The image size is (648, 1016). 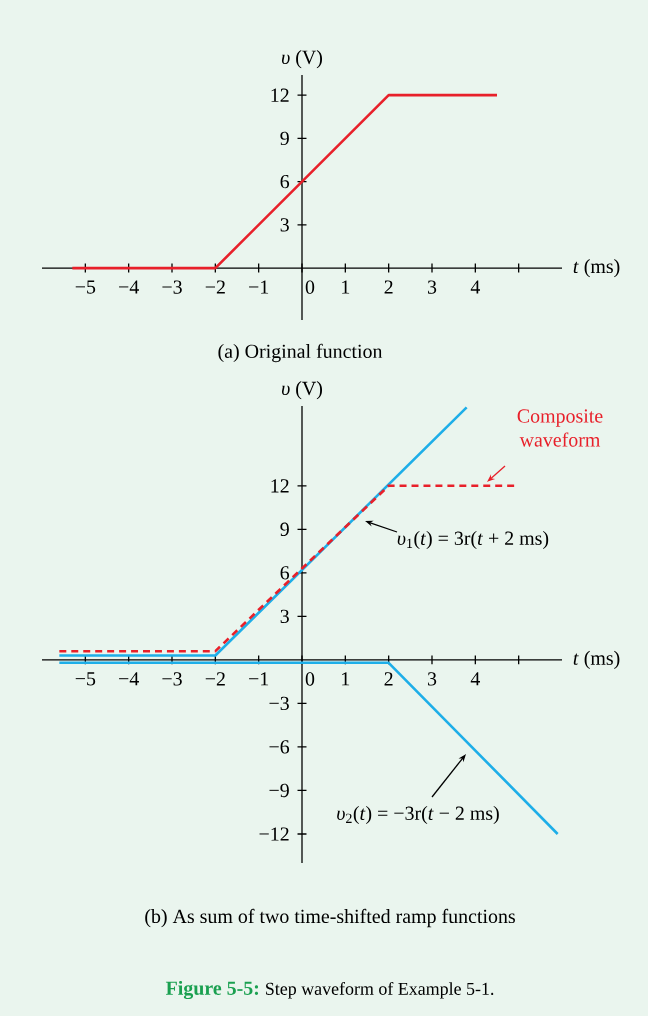 What do you see at coordinates (418, 815) in the screenshot?
I see `series-label: υ$_{2}$(t) = −3r(t − 2 ms)` at bounding box center [418, 815].